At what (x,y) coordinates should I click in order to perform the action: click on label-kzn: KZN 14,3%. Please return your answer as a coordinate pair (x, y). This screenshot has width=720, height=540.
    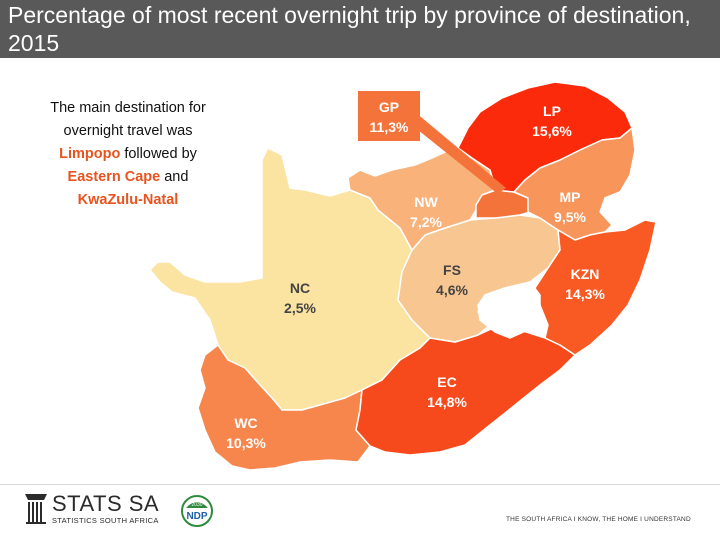
    Looking at the image, I should click on (585, 284).